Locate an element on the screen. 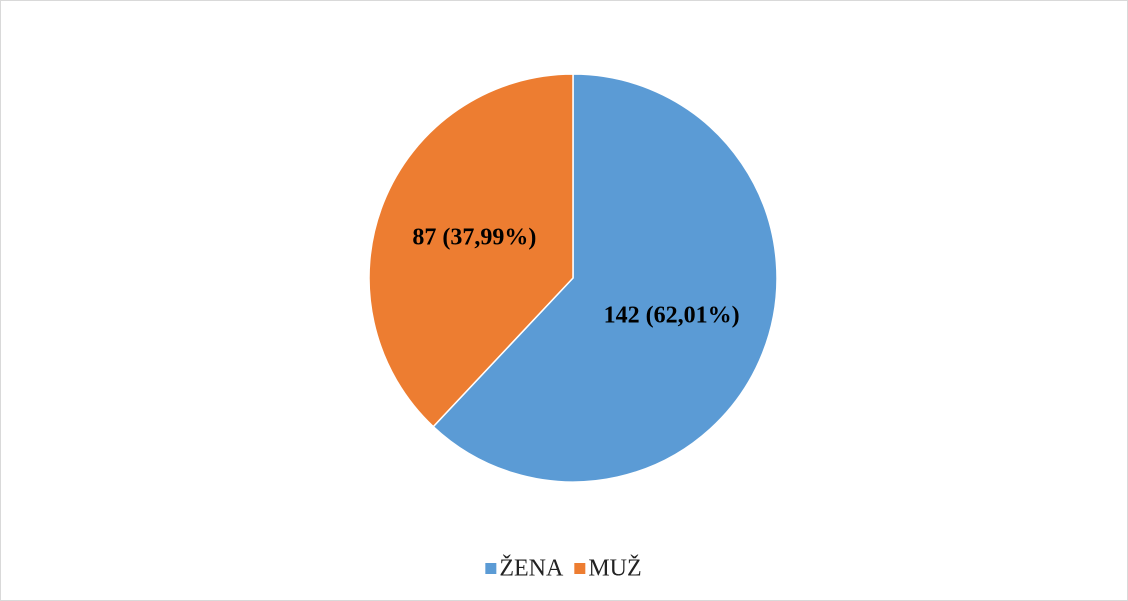 Image resolution: width=1128 pixels, height=601 pixels. legend-label: ŽENA is located at coordinates (531, 569).